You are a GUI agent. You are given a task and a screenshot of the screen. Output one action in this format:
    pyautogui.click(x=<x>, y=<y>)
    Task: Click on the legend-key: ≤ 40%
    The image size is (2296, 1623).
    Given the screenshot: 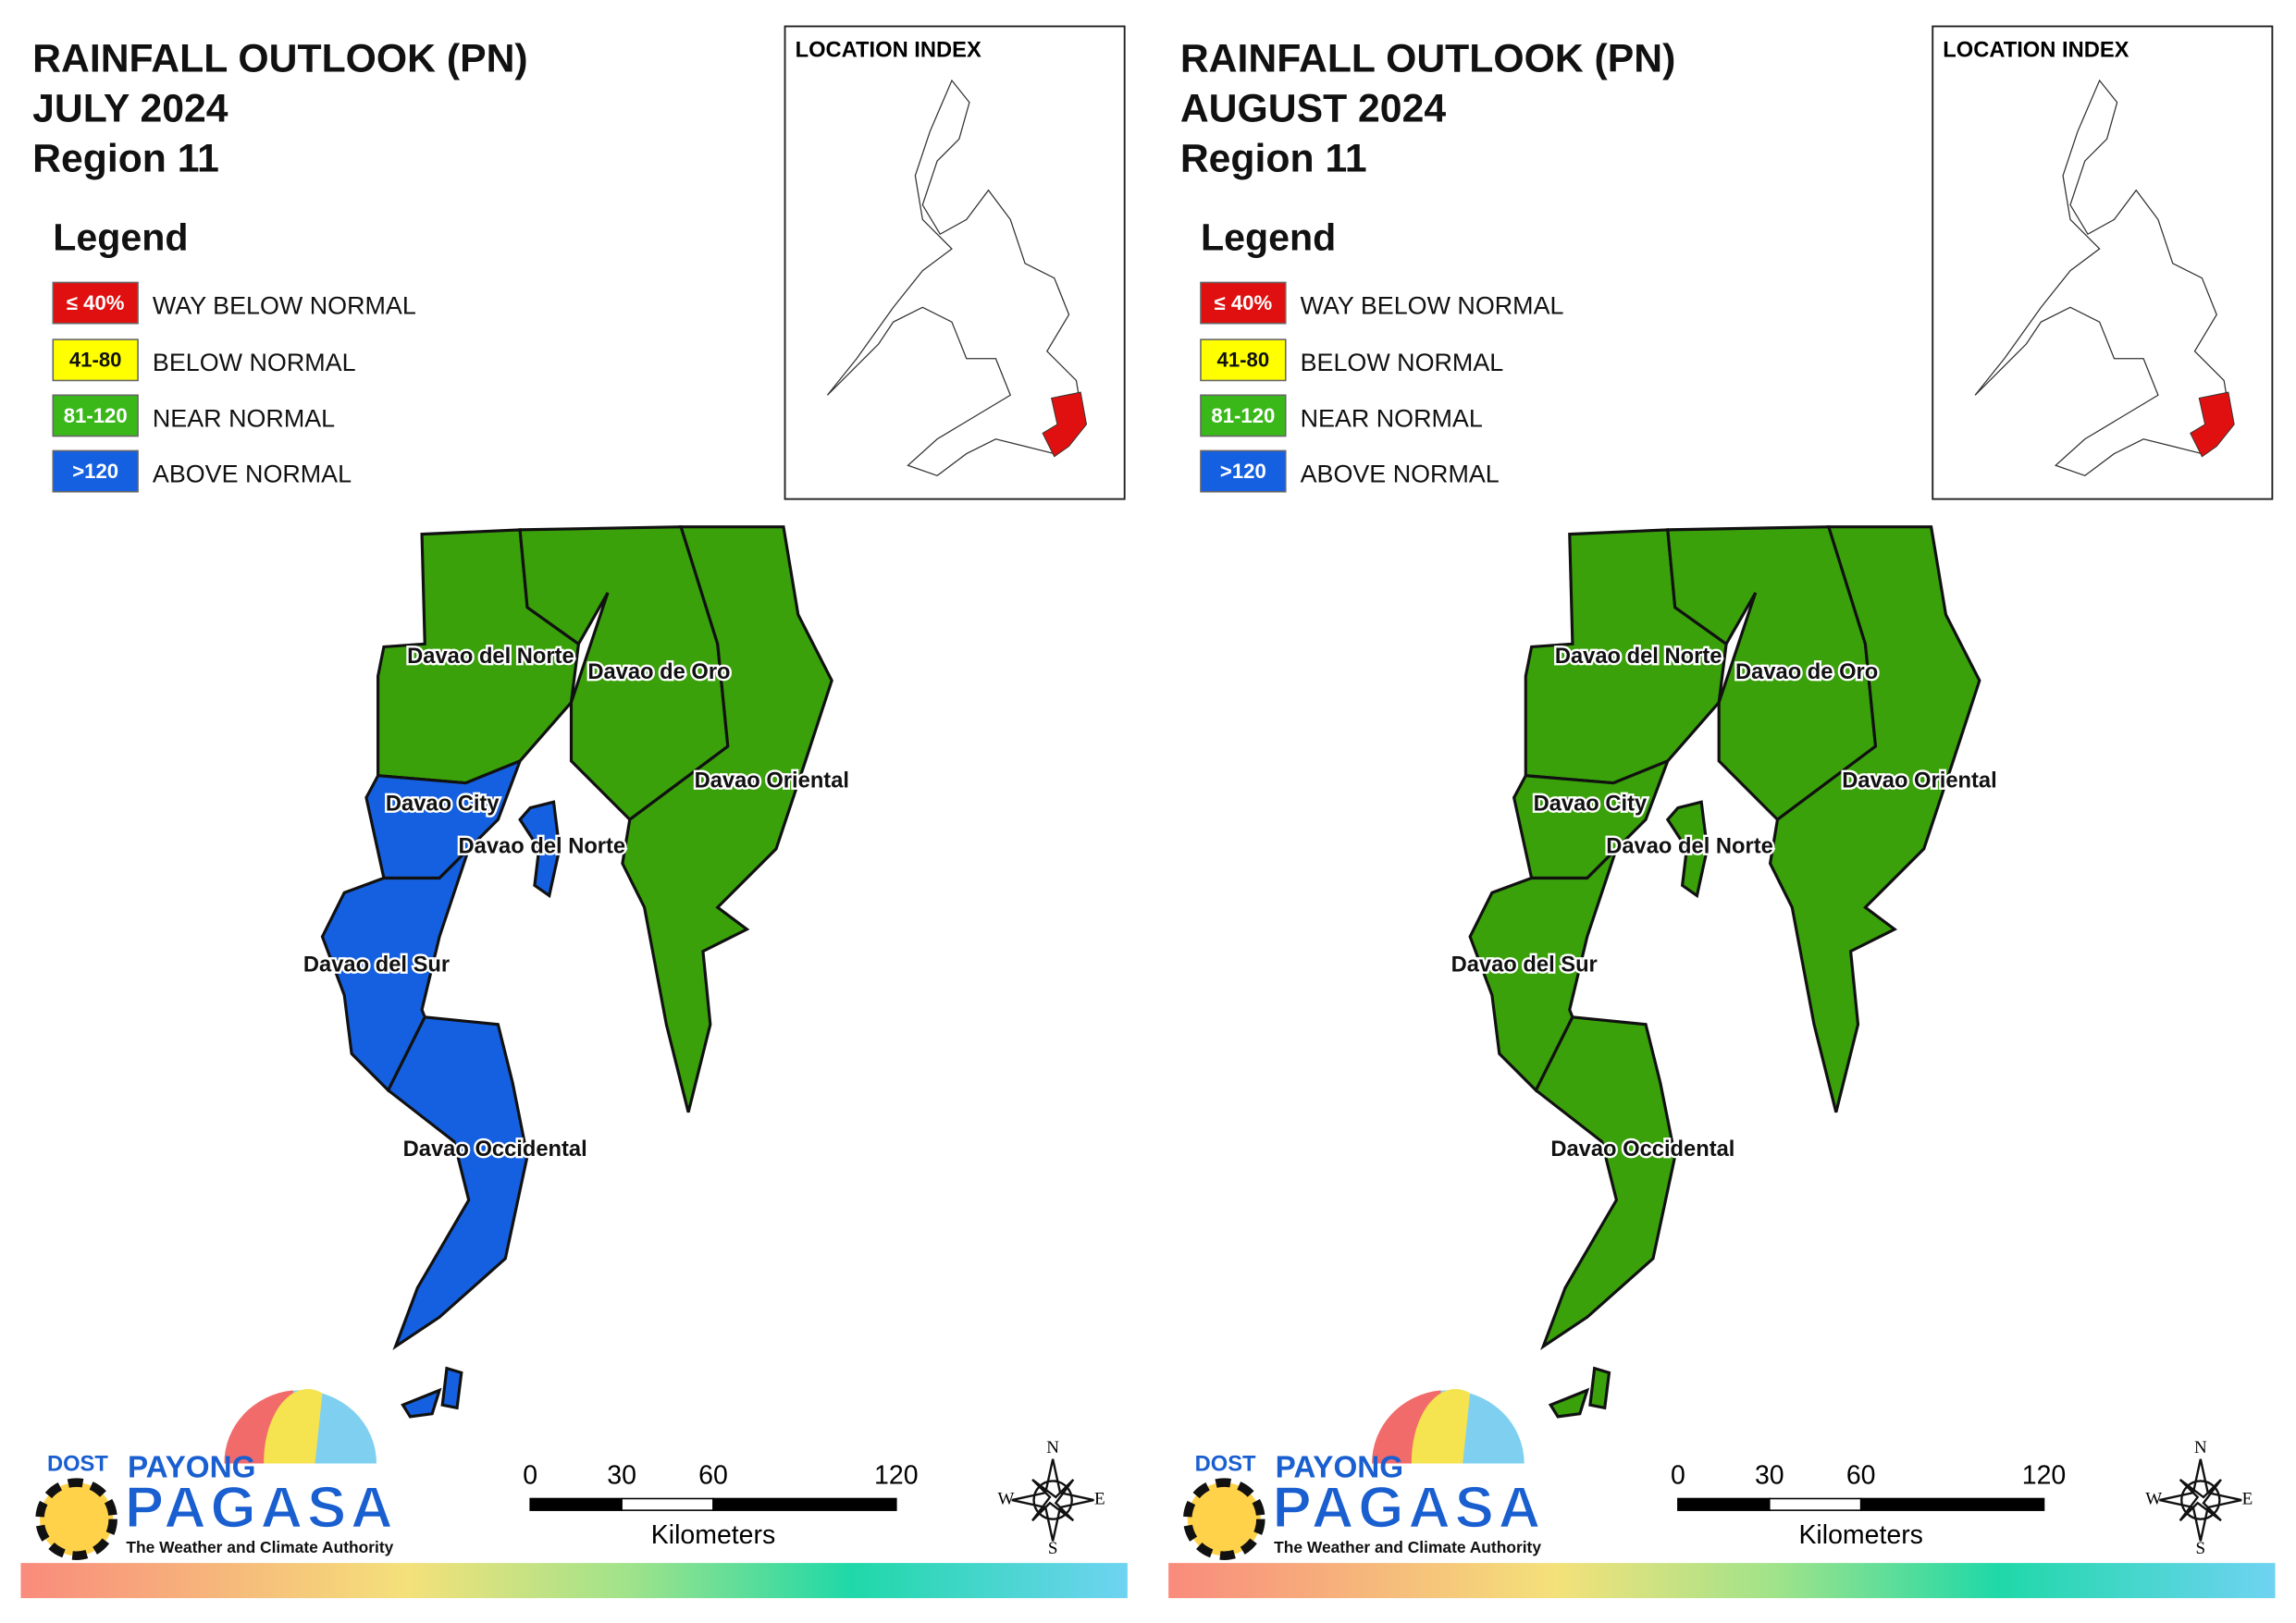 What is the action you would take?
    pyautogui.click(x=1244, y=302)
    